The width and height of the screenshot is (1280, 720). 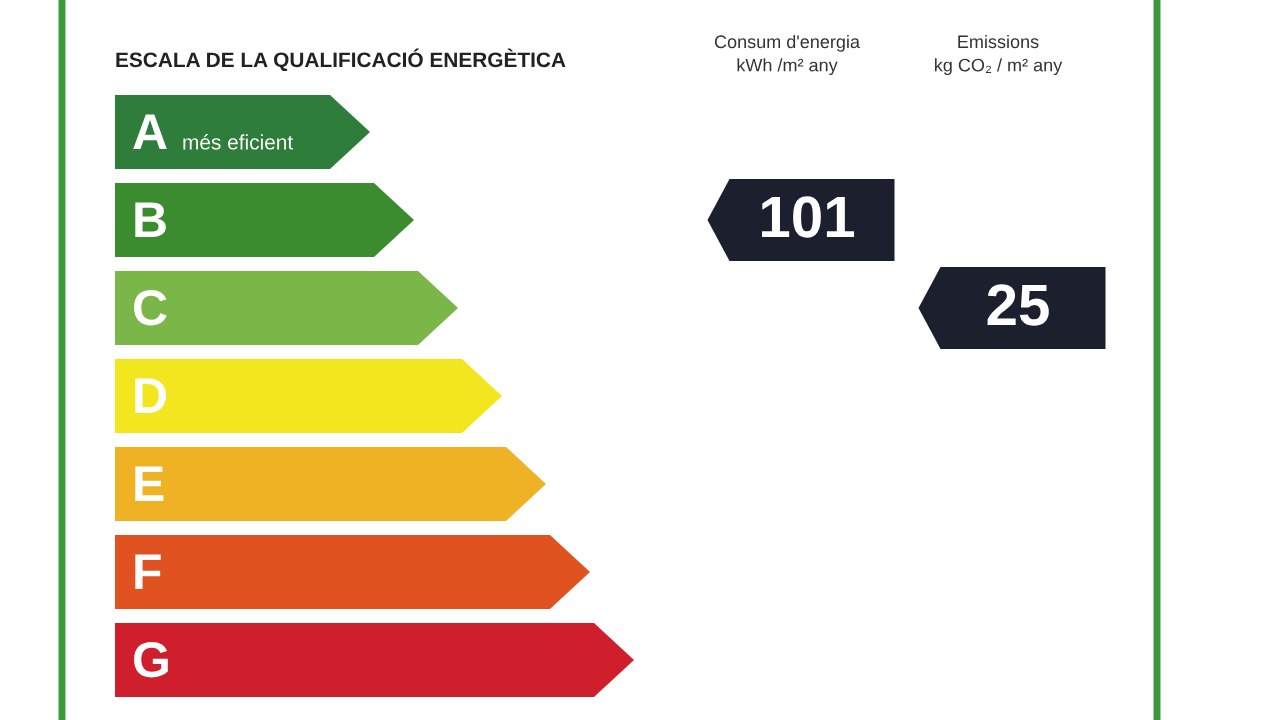 I want to click on data-label: 25, so click(x=1018, y=305).